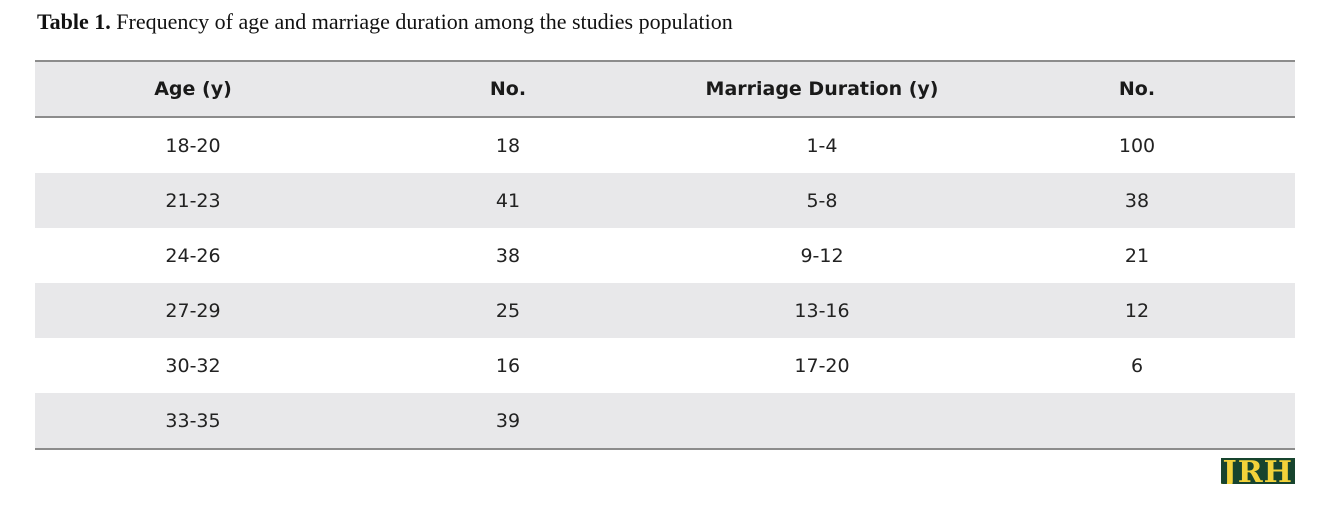 This screenshot has height=505, width=1336. What do you see at coordinates (822, 255) in the screenshot?
I see `cell-duration: 9-12` at bounding box center [822, 255].